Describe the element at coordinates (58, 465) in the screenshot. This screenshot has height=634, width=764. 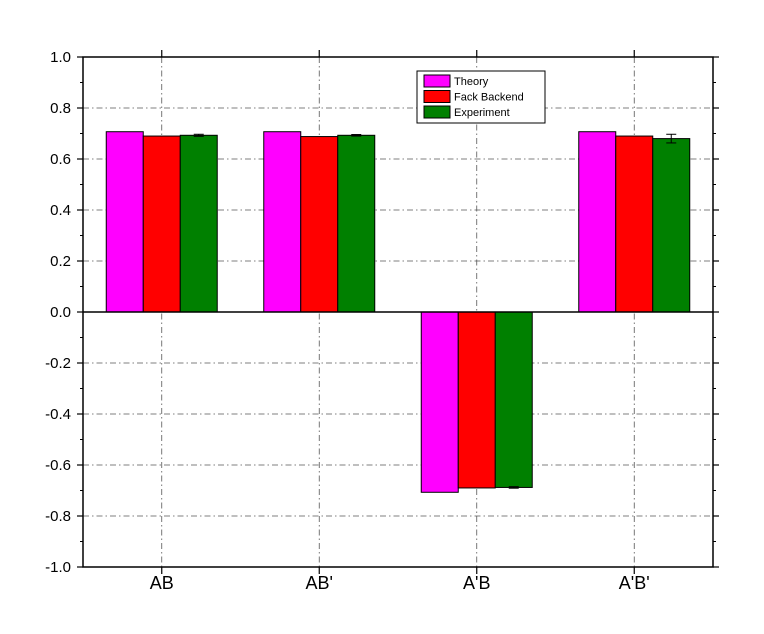
I see `y-tick-label: -0.6` at that location.